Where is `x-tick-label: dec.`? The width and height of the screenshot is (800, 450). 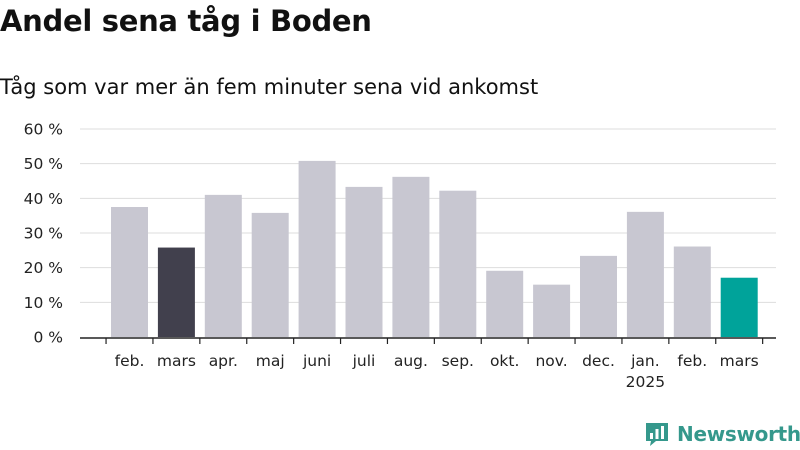
x-tick-label: dec. is located at coordinates (598, 361).